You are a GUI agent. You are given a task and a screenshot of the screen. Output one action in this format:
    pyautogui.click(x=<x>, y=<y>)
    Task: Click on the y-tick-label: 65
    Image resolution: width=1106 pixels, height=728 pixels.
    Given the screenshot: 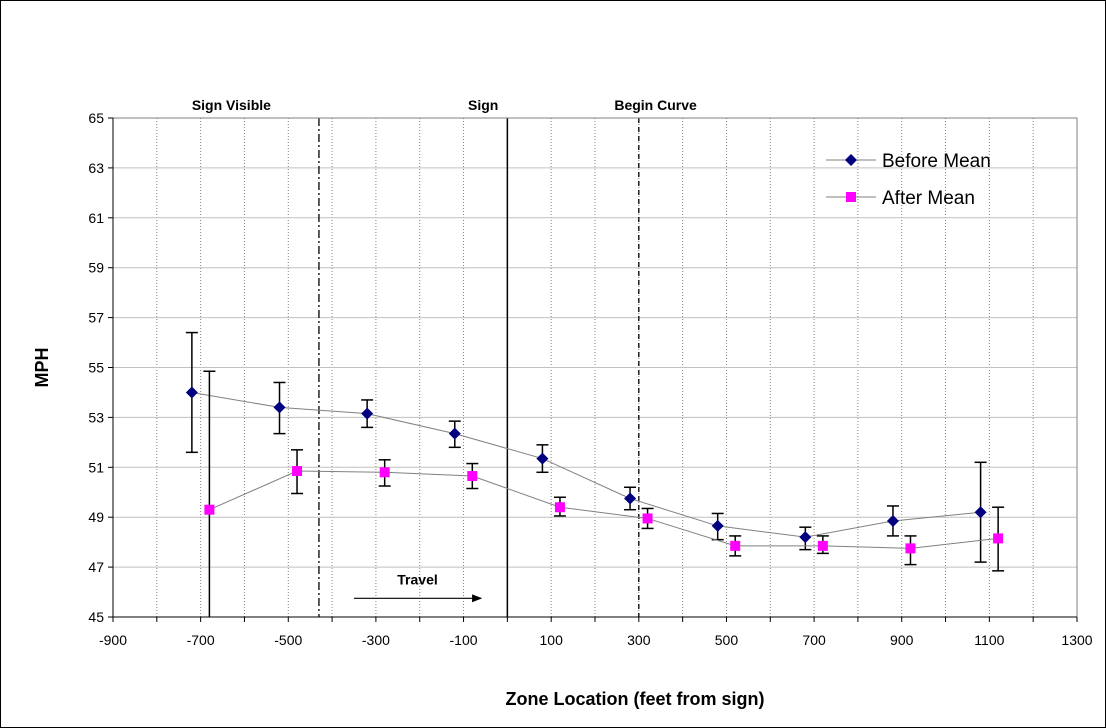 What is the action you would take?
    pyautogui.click(x=96, y=118)
    